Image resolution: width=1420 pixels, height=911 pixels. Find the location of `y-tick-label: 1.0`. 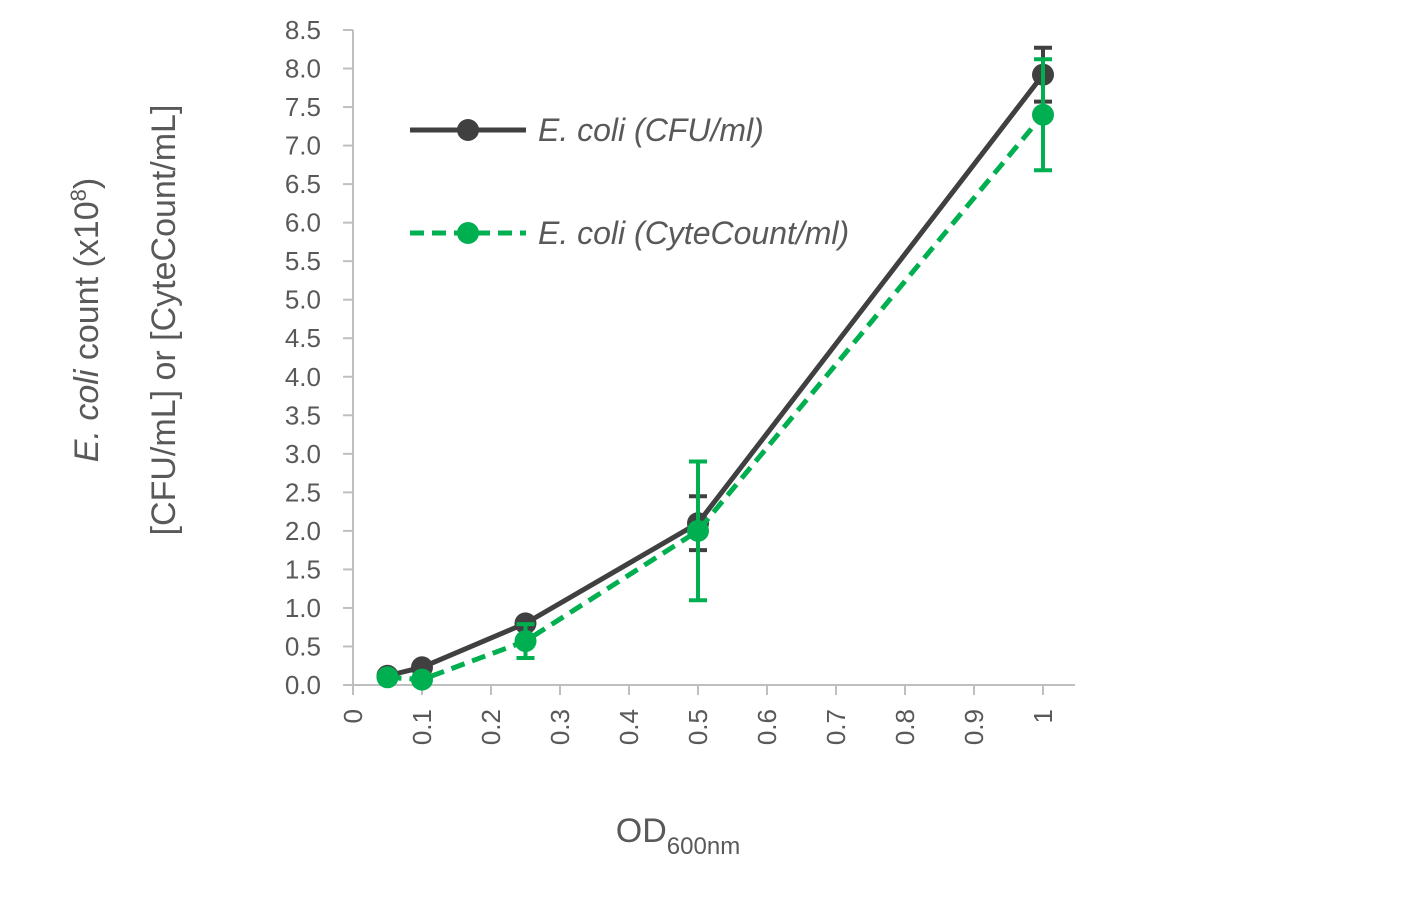

y-tick-label: 1.0 is located at coordinates (303, 608).